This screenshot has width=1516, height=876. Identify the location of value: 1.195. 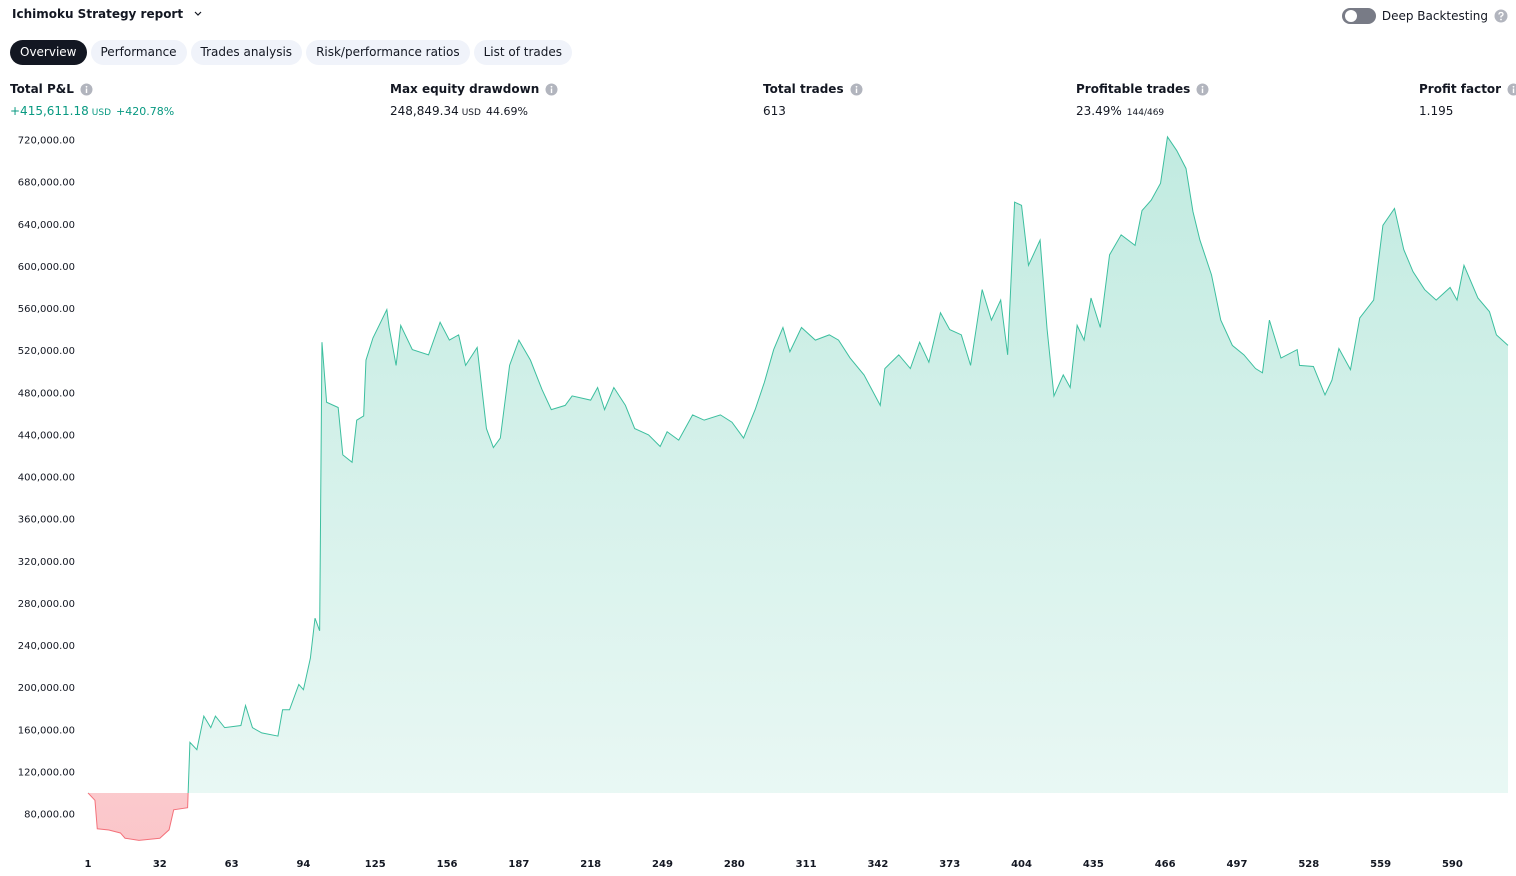
(1436, 111).